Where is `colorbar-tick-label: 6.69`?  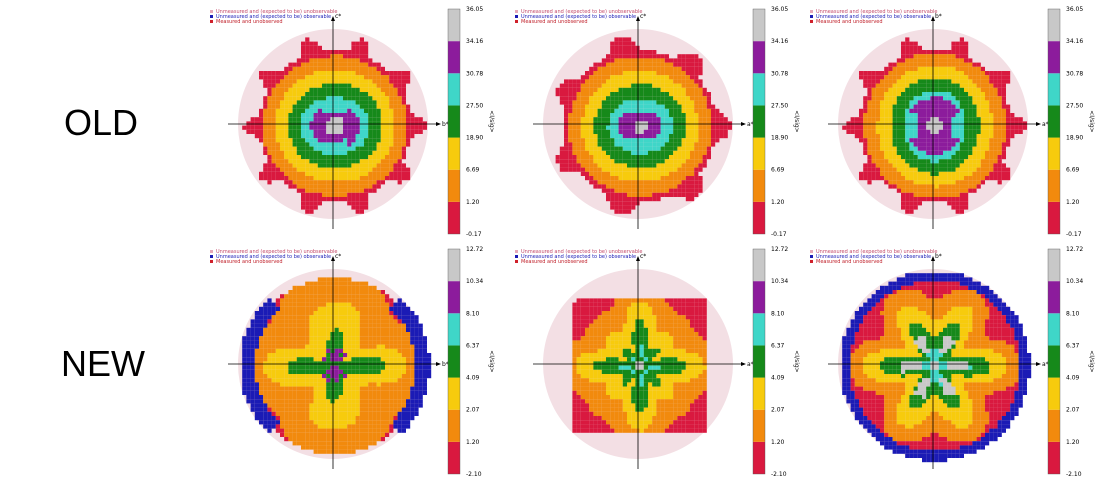
colorbar-tick-label: 6.69 is located at coordinates (1073, 170).